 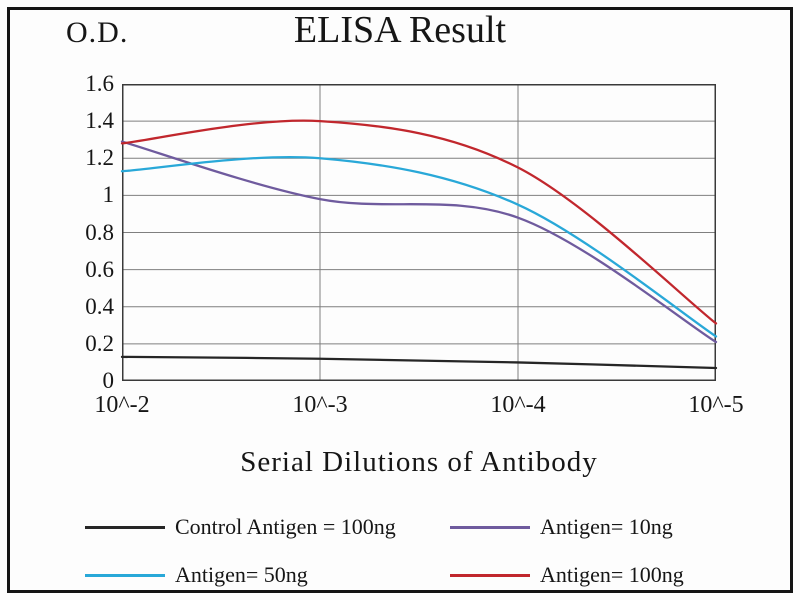 I want to click on y-tick-label: 1.6, so click(x=99, y=83).